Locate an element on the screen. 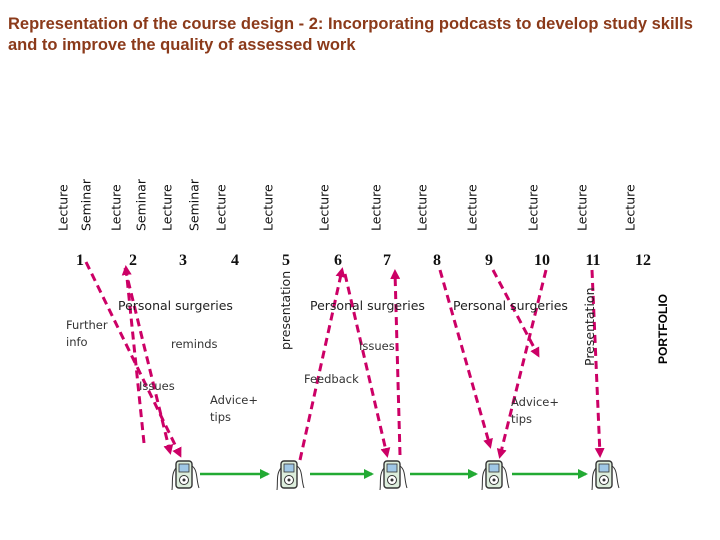  advice-tips-label-2: Advice+ tips is located at coordinates (535, 410).